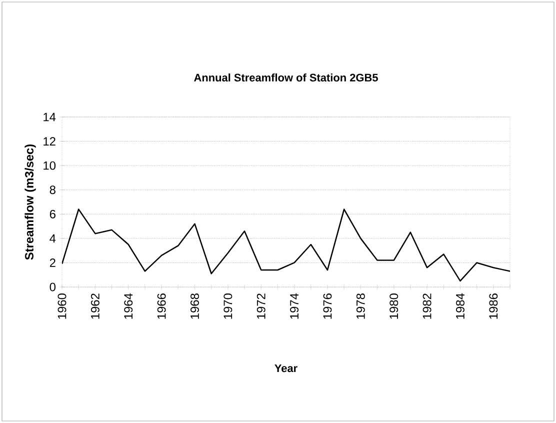  What do you see at coordinates (286, 245) in the screenshot?
I see `line-series` at bounding box center [286, 245].